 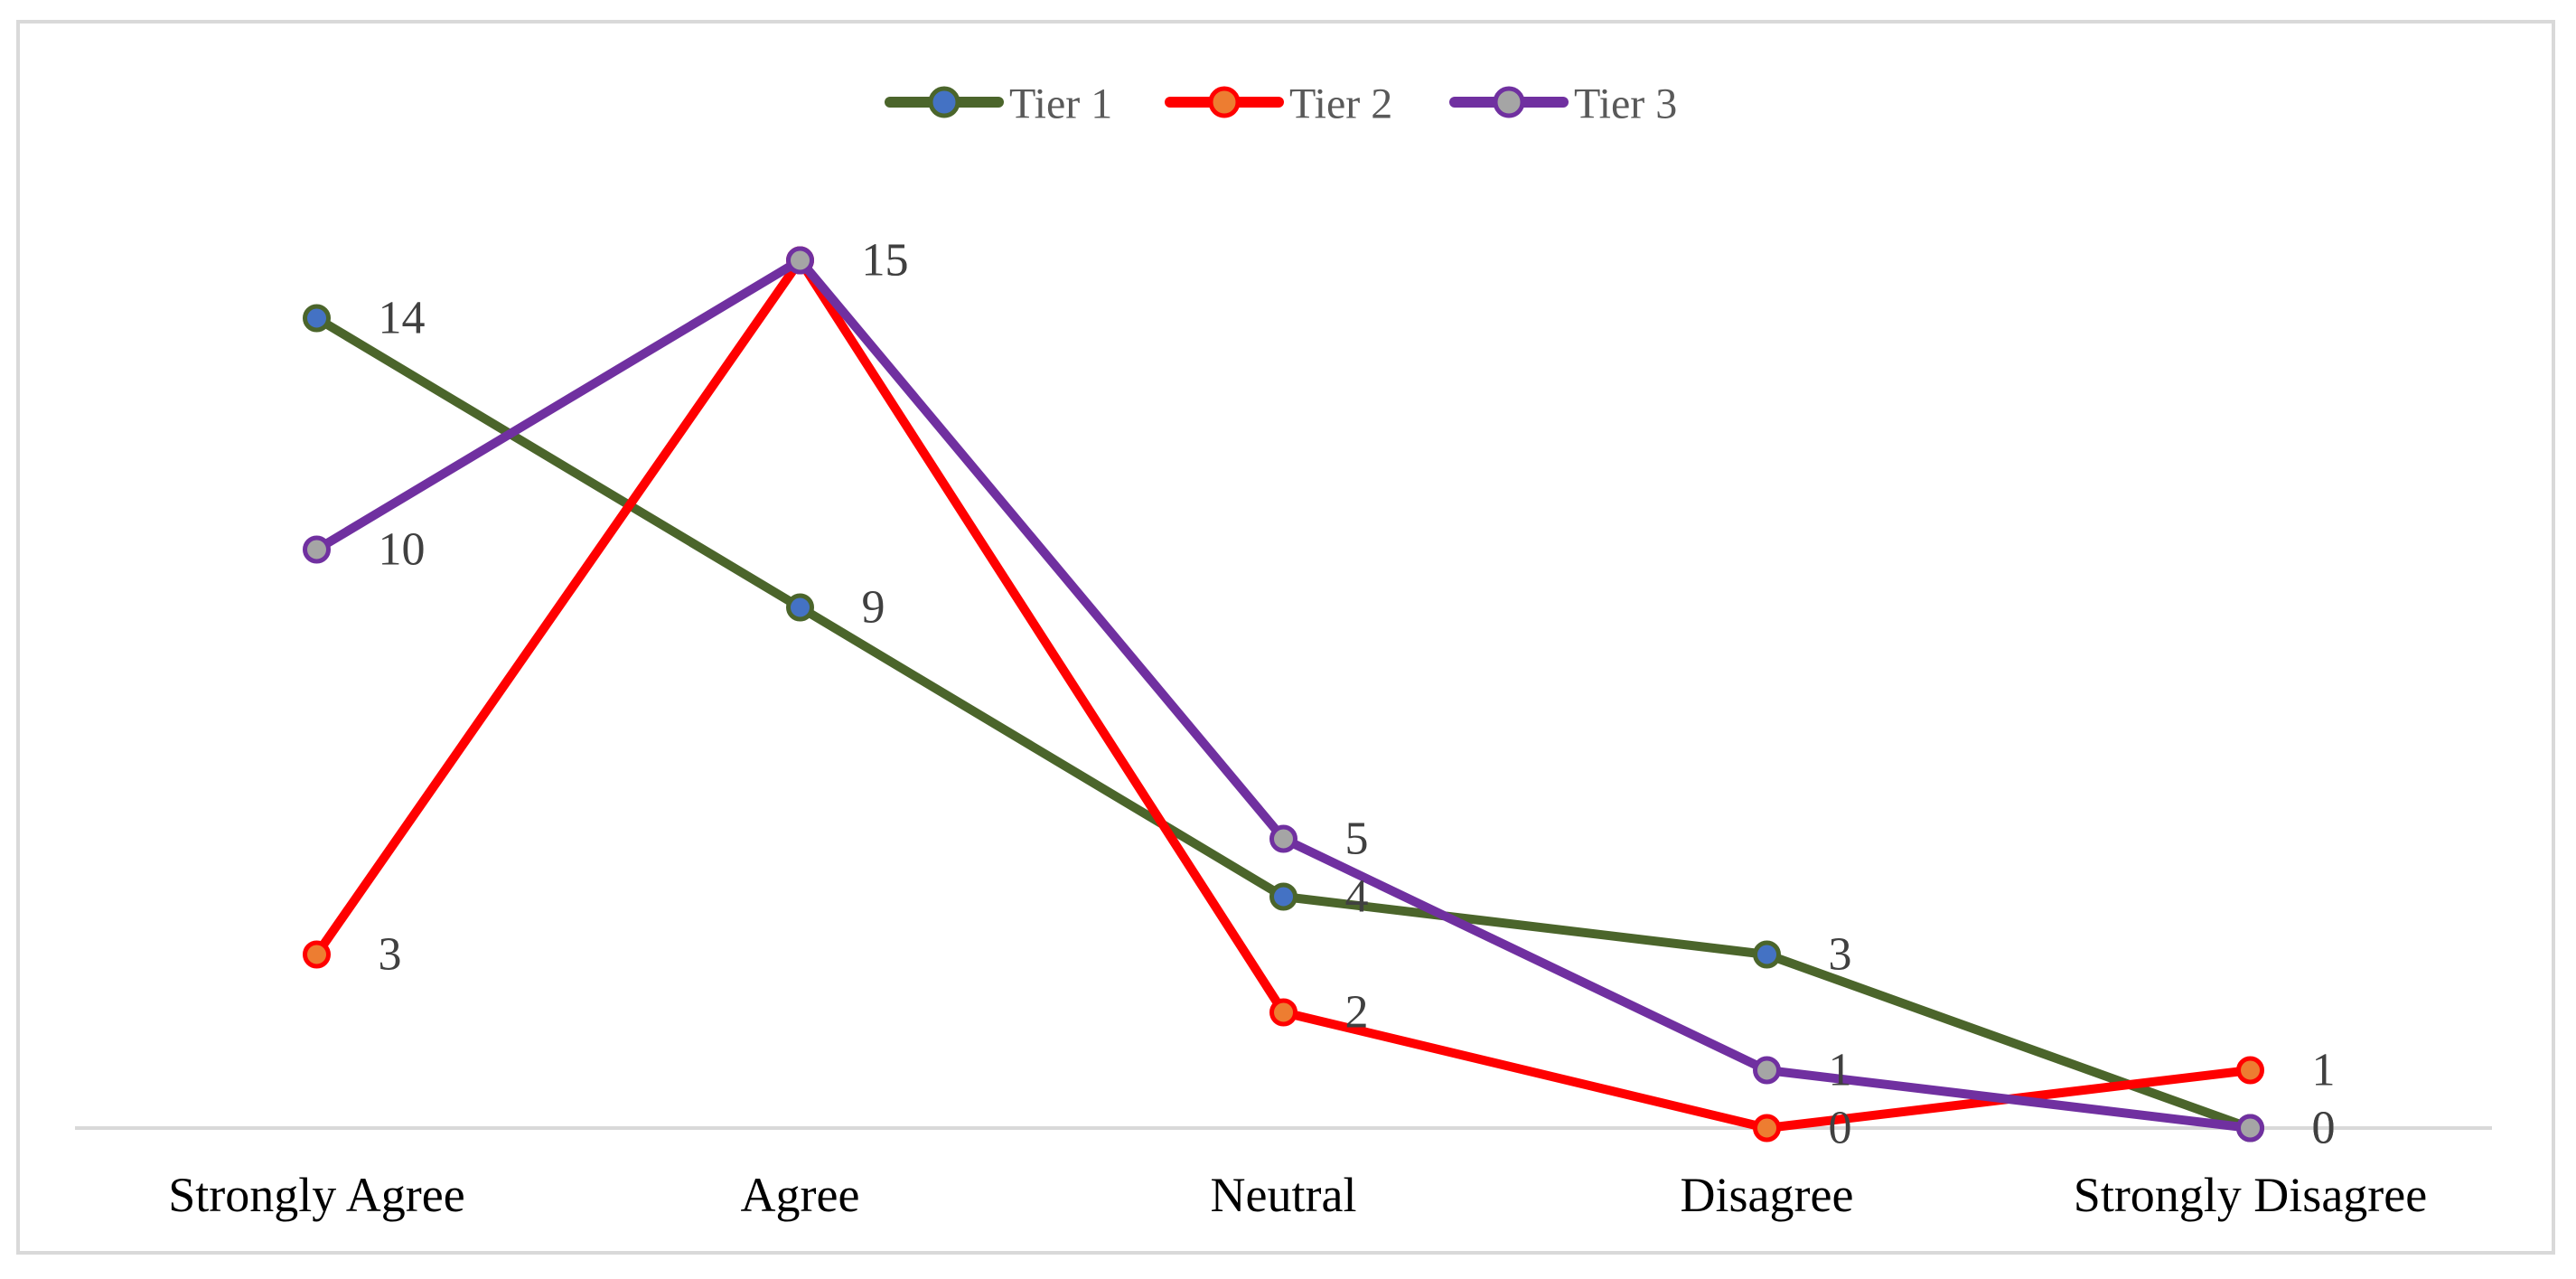 I want to click on data-label: 14, so click(x=402, y=318).